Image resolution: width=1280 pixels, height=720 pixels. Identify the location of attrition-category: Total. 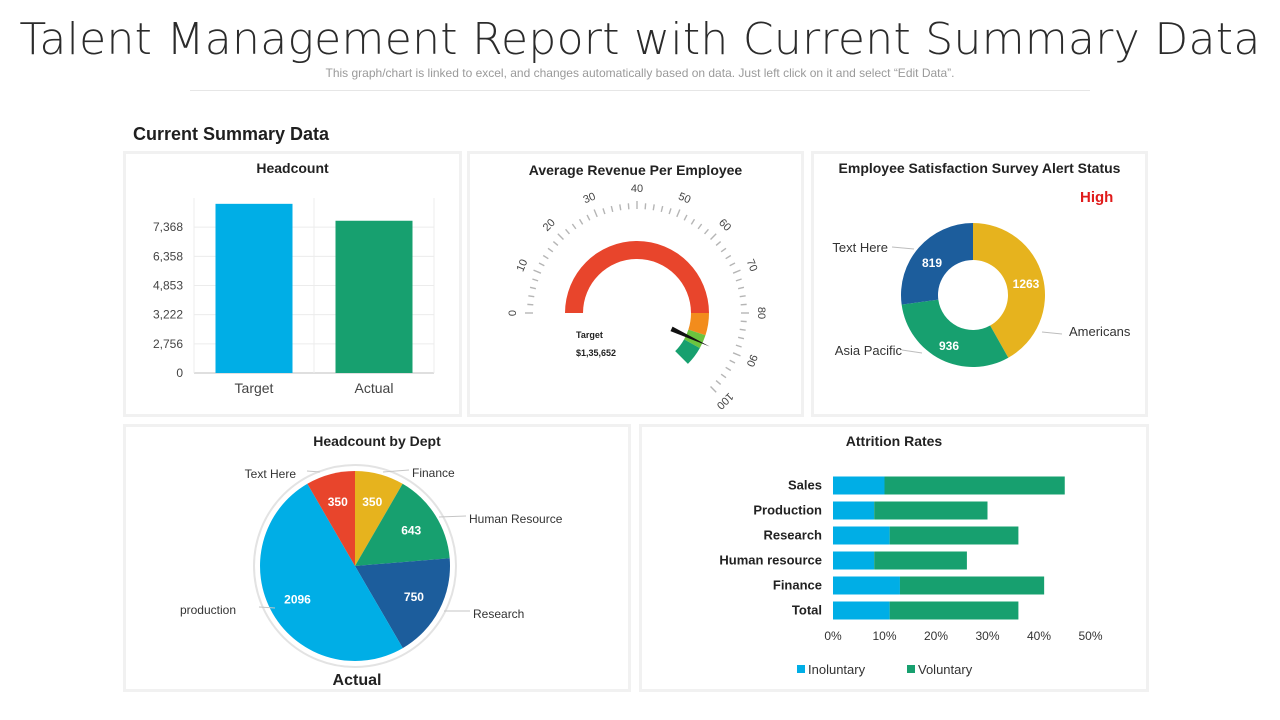
(807, 610).